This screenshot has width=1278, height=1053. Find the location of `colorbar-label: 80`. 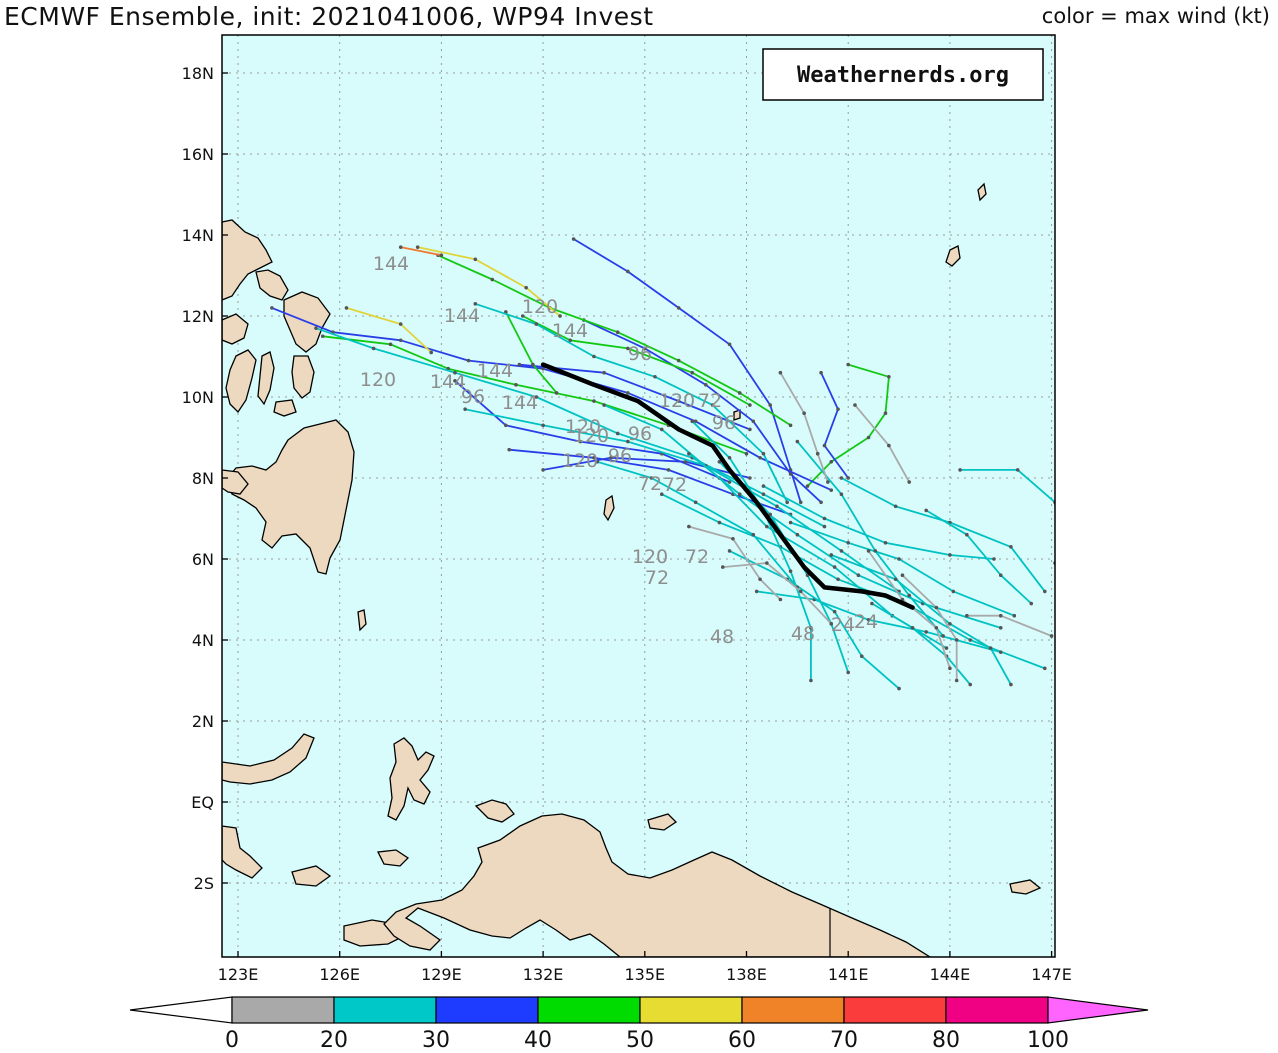

colorbar-label: 80 is located at coordinates (946, 1040).